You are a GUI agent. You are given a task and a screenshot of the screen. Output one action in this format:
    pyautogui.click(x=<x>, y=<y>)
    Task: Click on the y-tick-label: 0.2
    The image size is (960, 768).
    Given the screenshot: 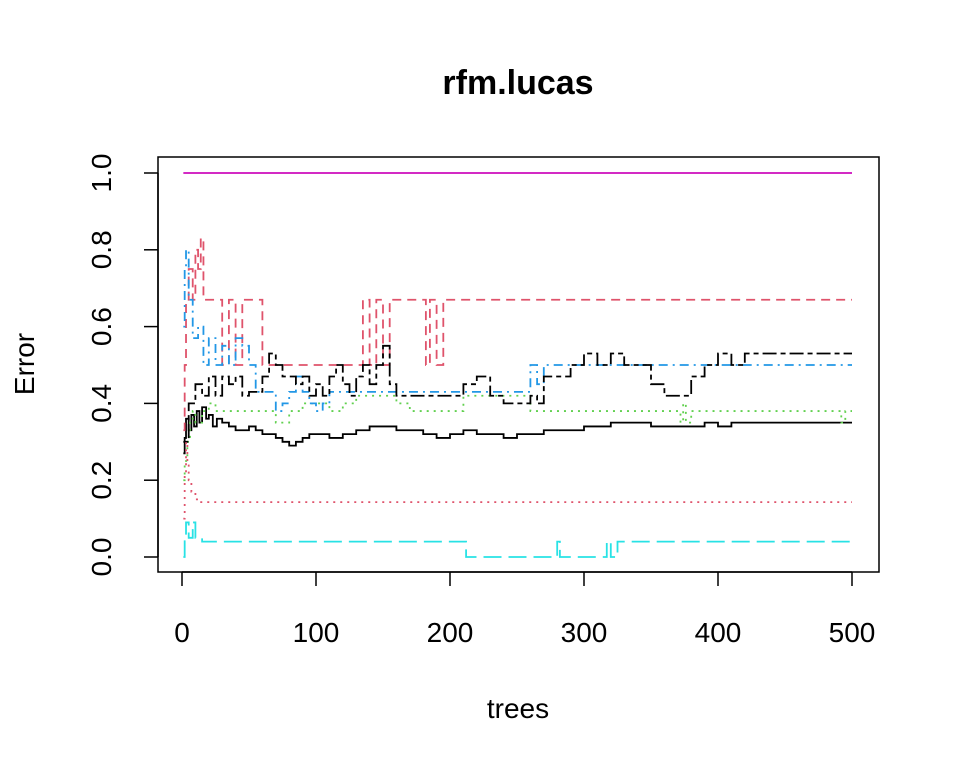 What is the action you would take?
    pyautogui.click(x=101, y=480)
    